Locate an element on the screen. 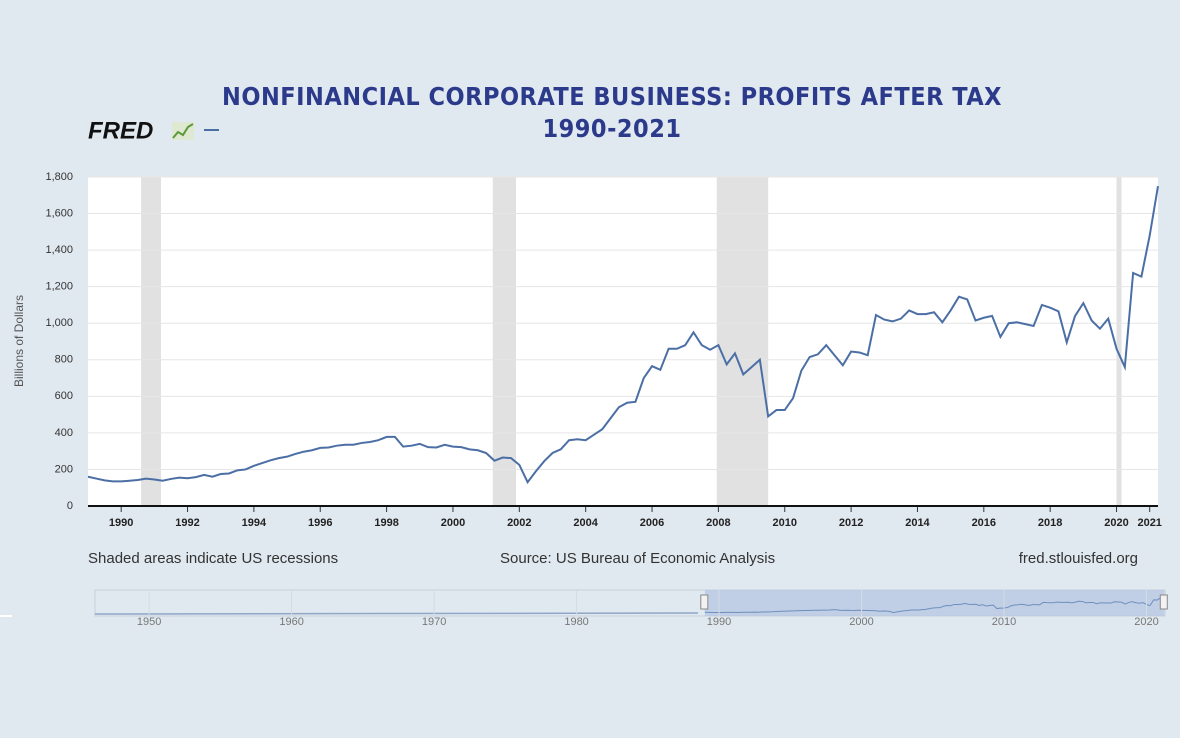 This screenshot has width=1180, height=738. navigator-tick-label: 1980 is located at coordinates (576, 622).